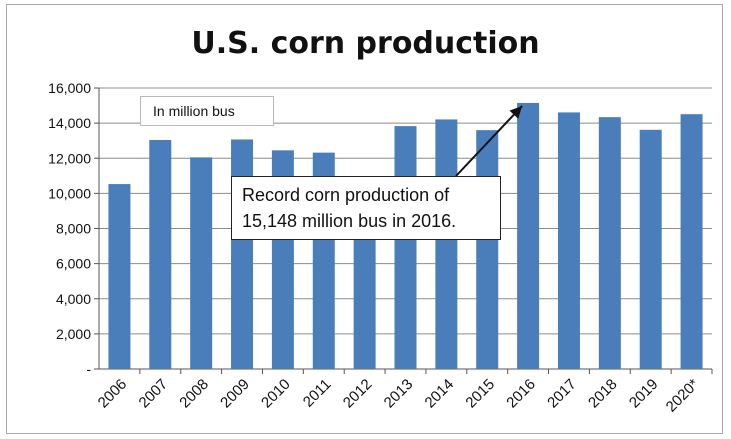  What do you see at coordinates (399, 394) in the screenshot?
I see `x-tick-label: 2013` at bounding box center [399, 394].